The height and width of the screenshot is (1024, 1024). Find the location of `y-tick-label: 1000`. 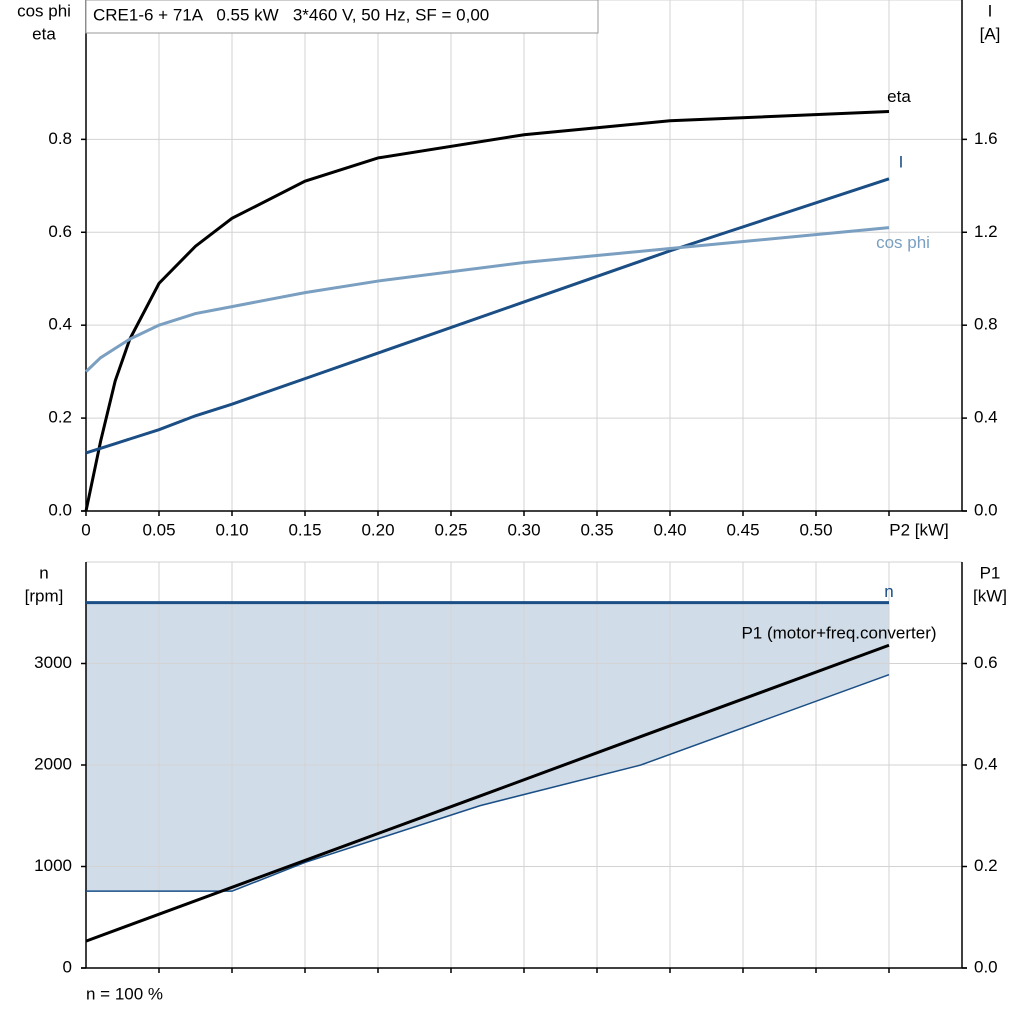

y-tick-label: 1000 is located at coordinates (53, 865).